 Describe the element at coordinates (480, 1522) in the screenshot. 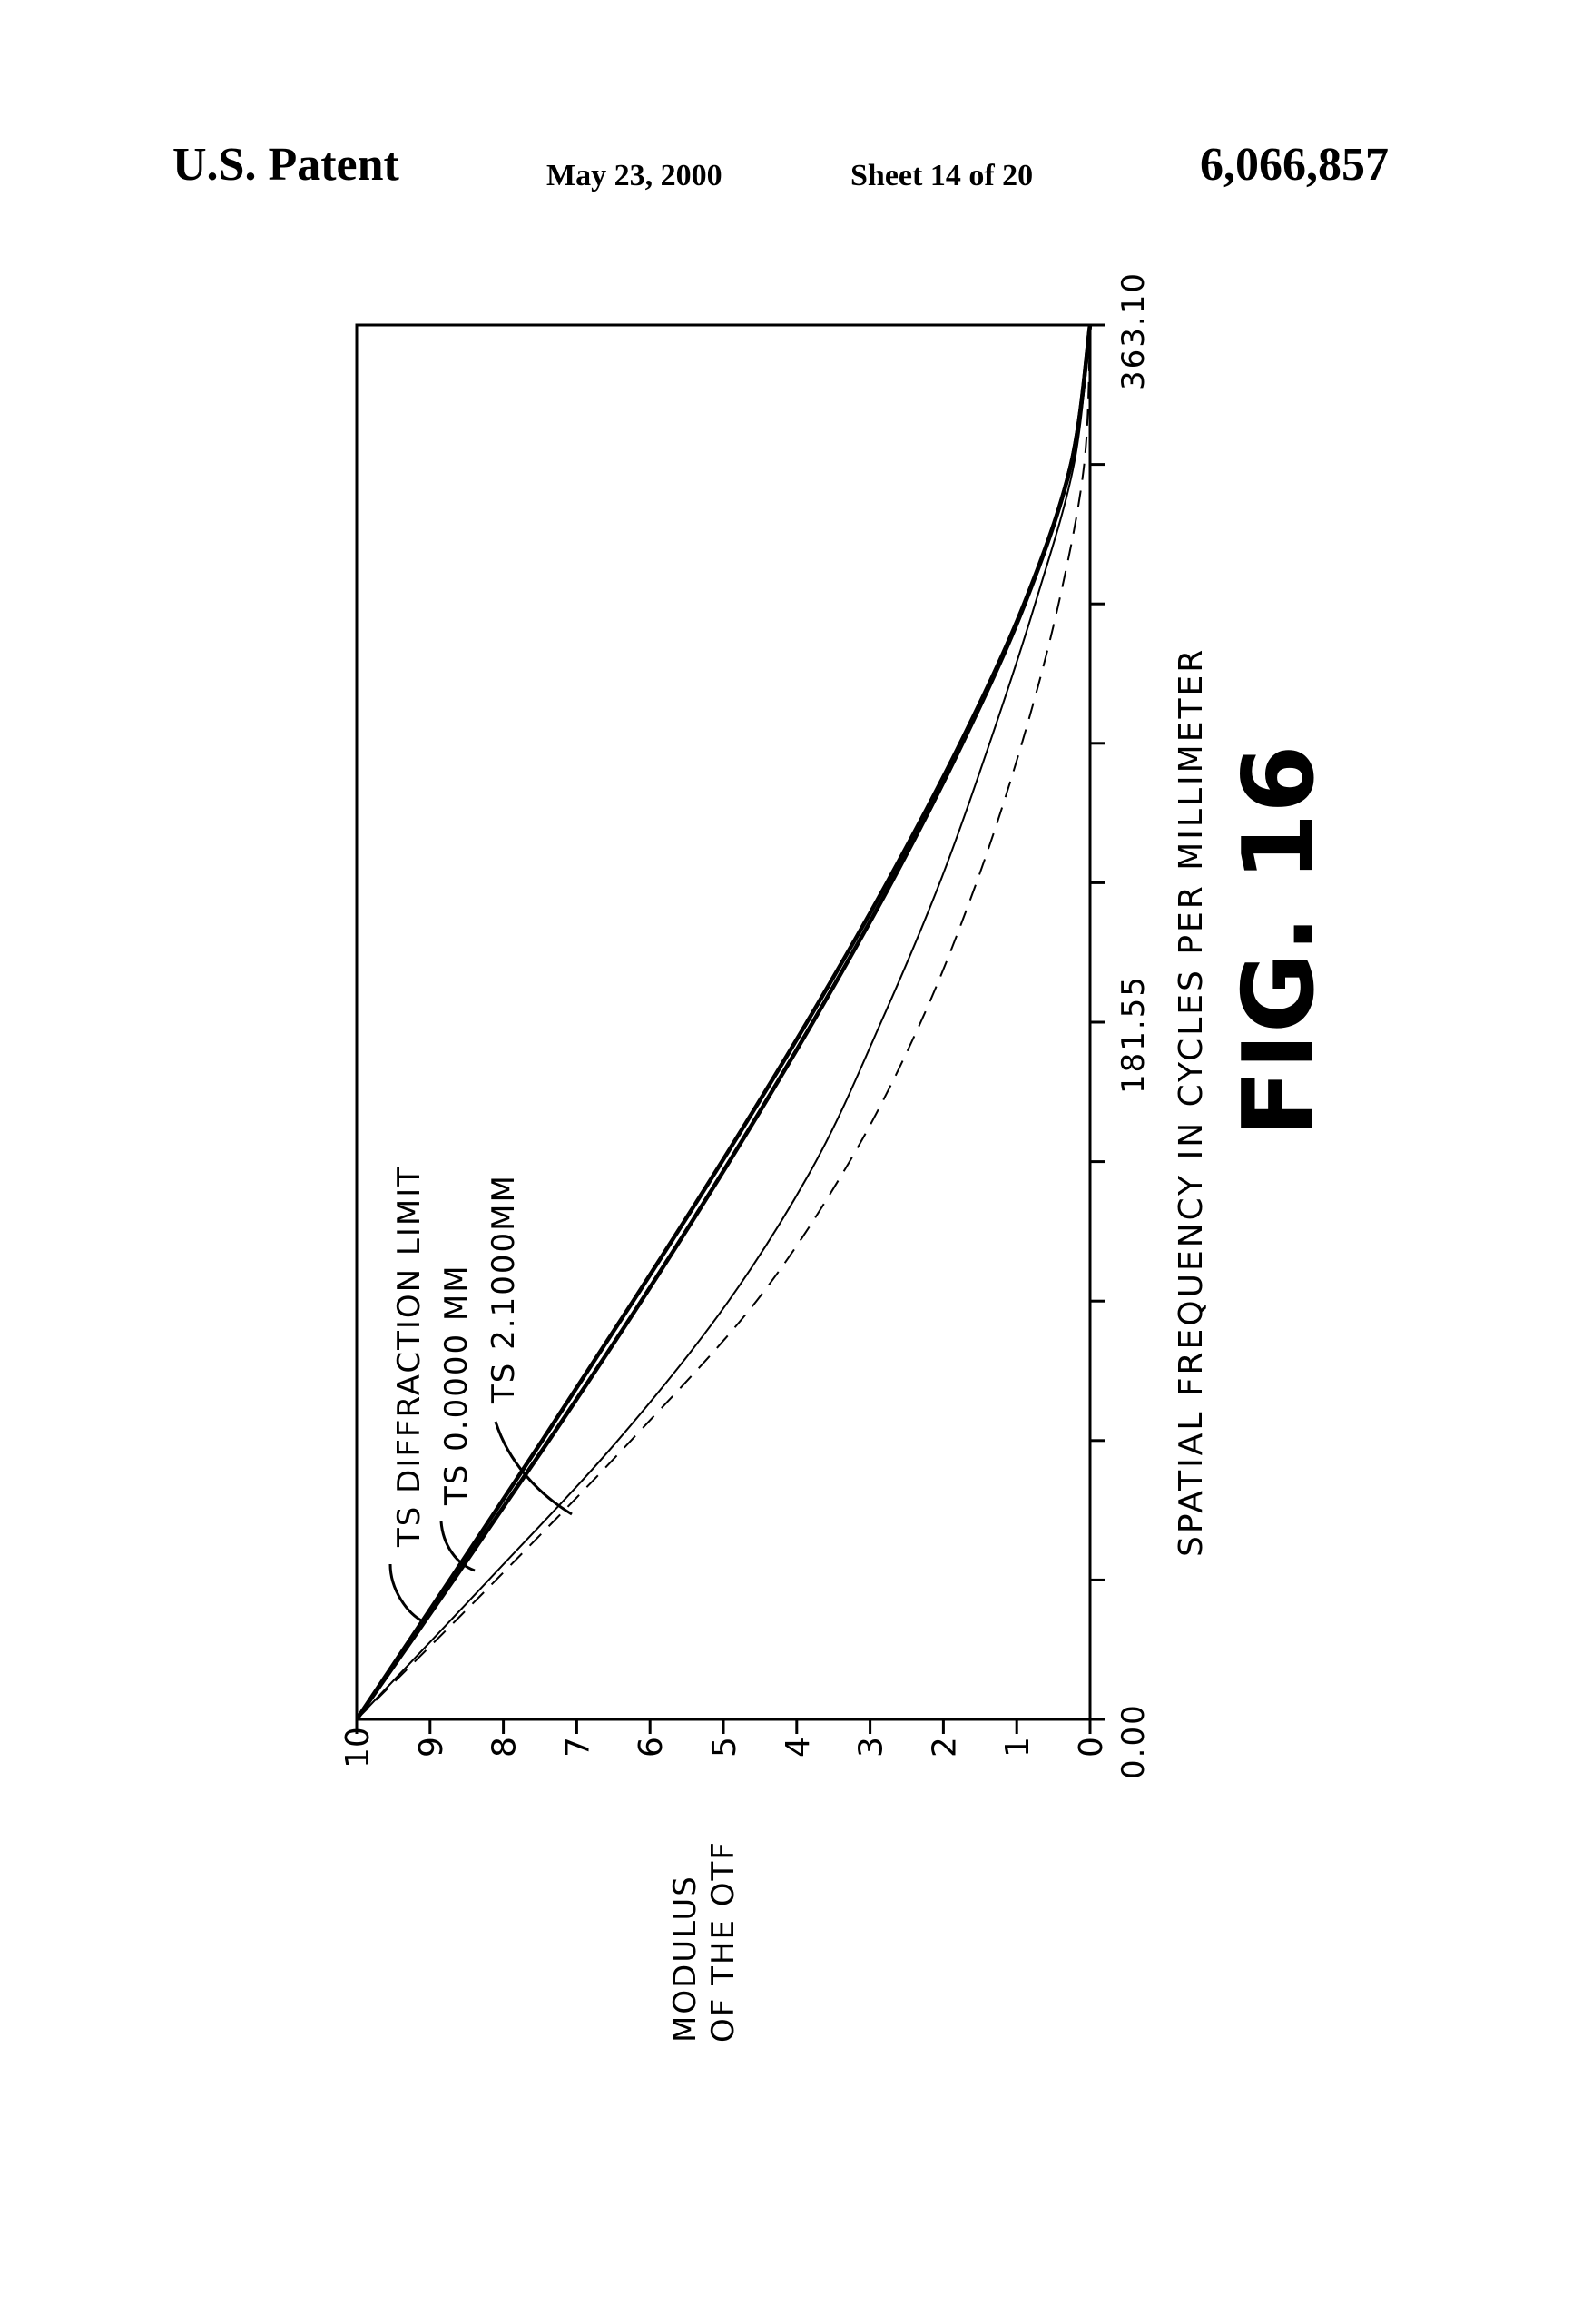

I see `label-leaders` at that location.